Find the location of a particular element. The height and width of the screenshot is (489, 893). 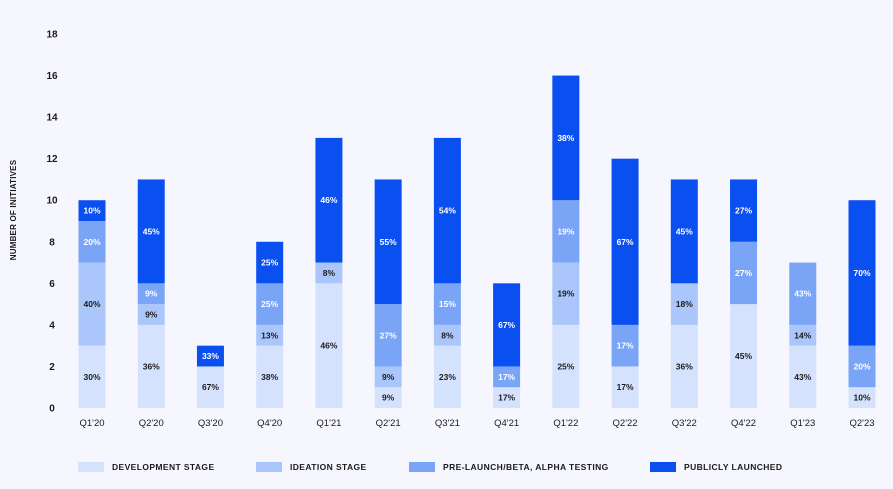

bar-data-label: 30% is located at coordinates (91, 377).